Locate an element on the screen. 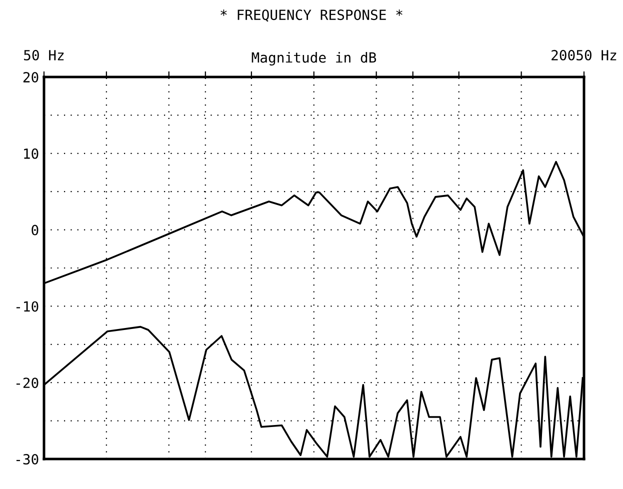 The width and height of the screenshot is (623, 489). chart-title: * FREQUENCY RESPONSE * is located at coordinates (311, 16).